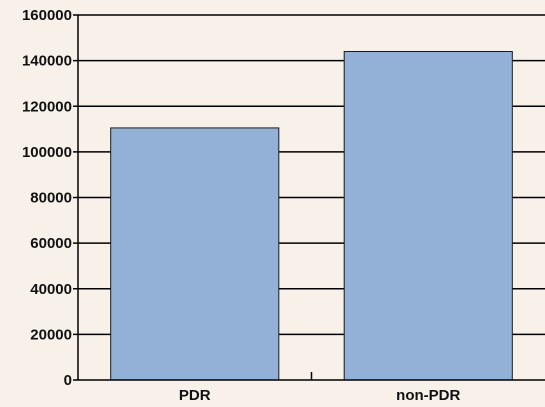  I want to click on x-axis-tick-labels: PDR non-PDR, so click(320, 395).